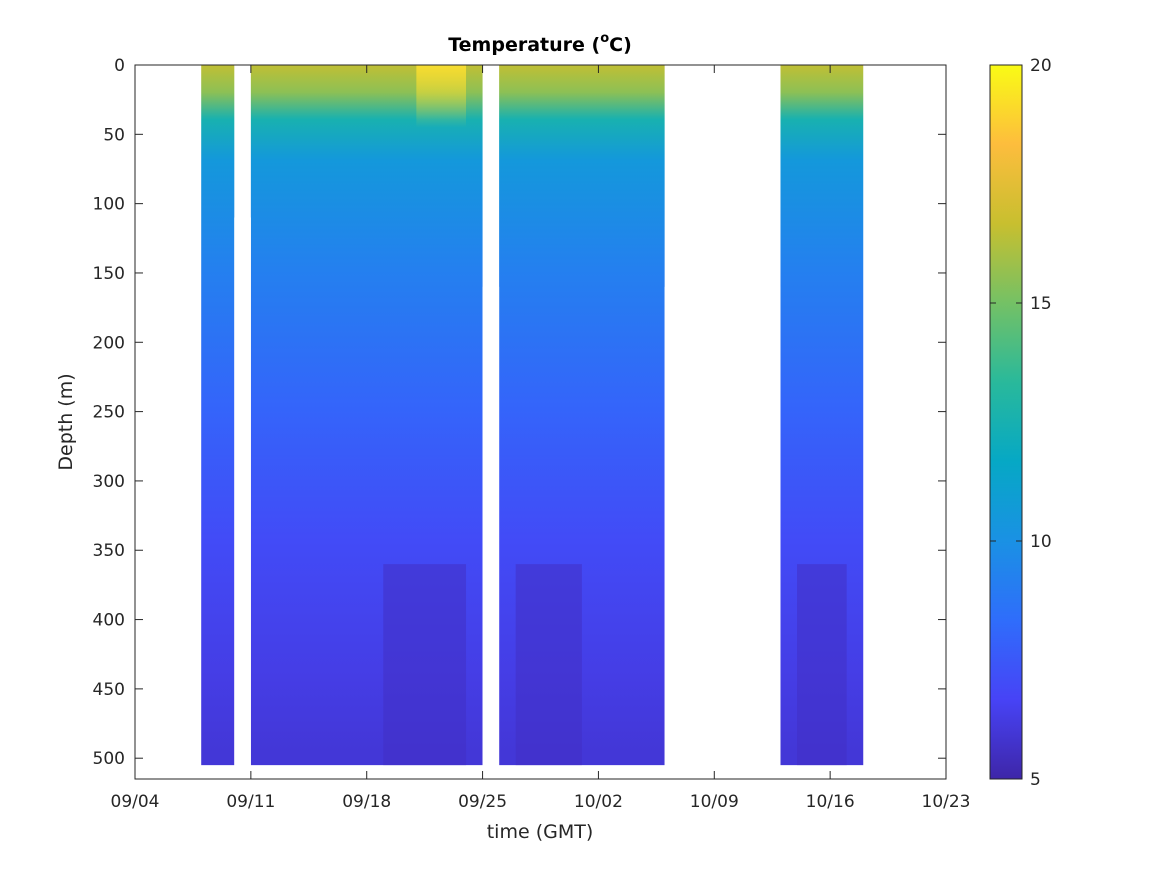 The height and width of the screenshot is (875, 1167). What do you see at coordinates (524, 45) in the screenshot?
I see `title-main: Temperature (` at bounding box center [524, 45].